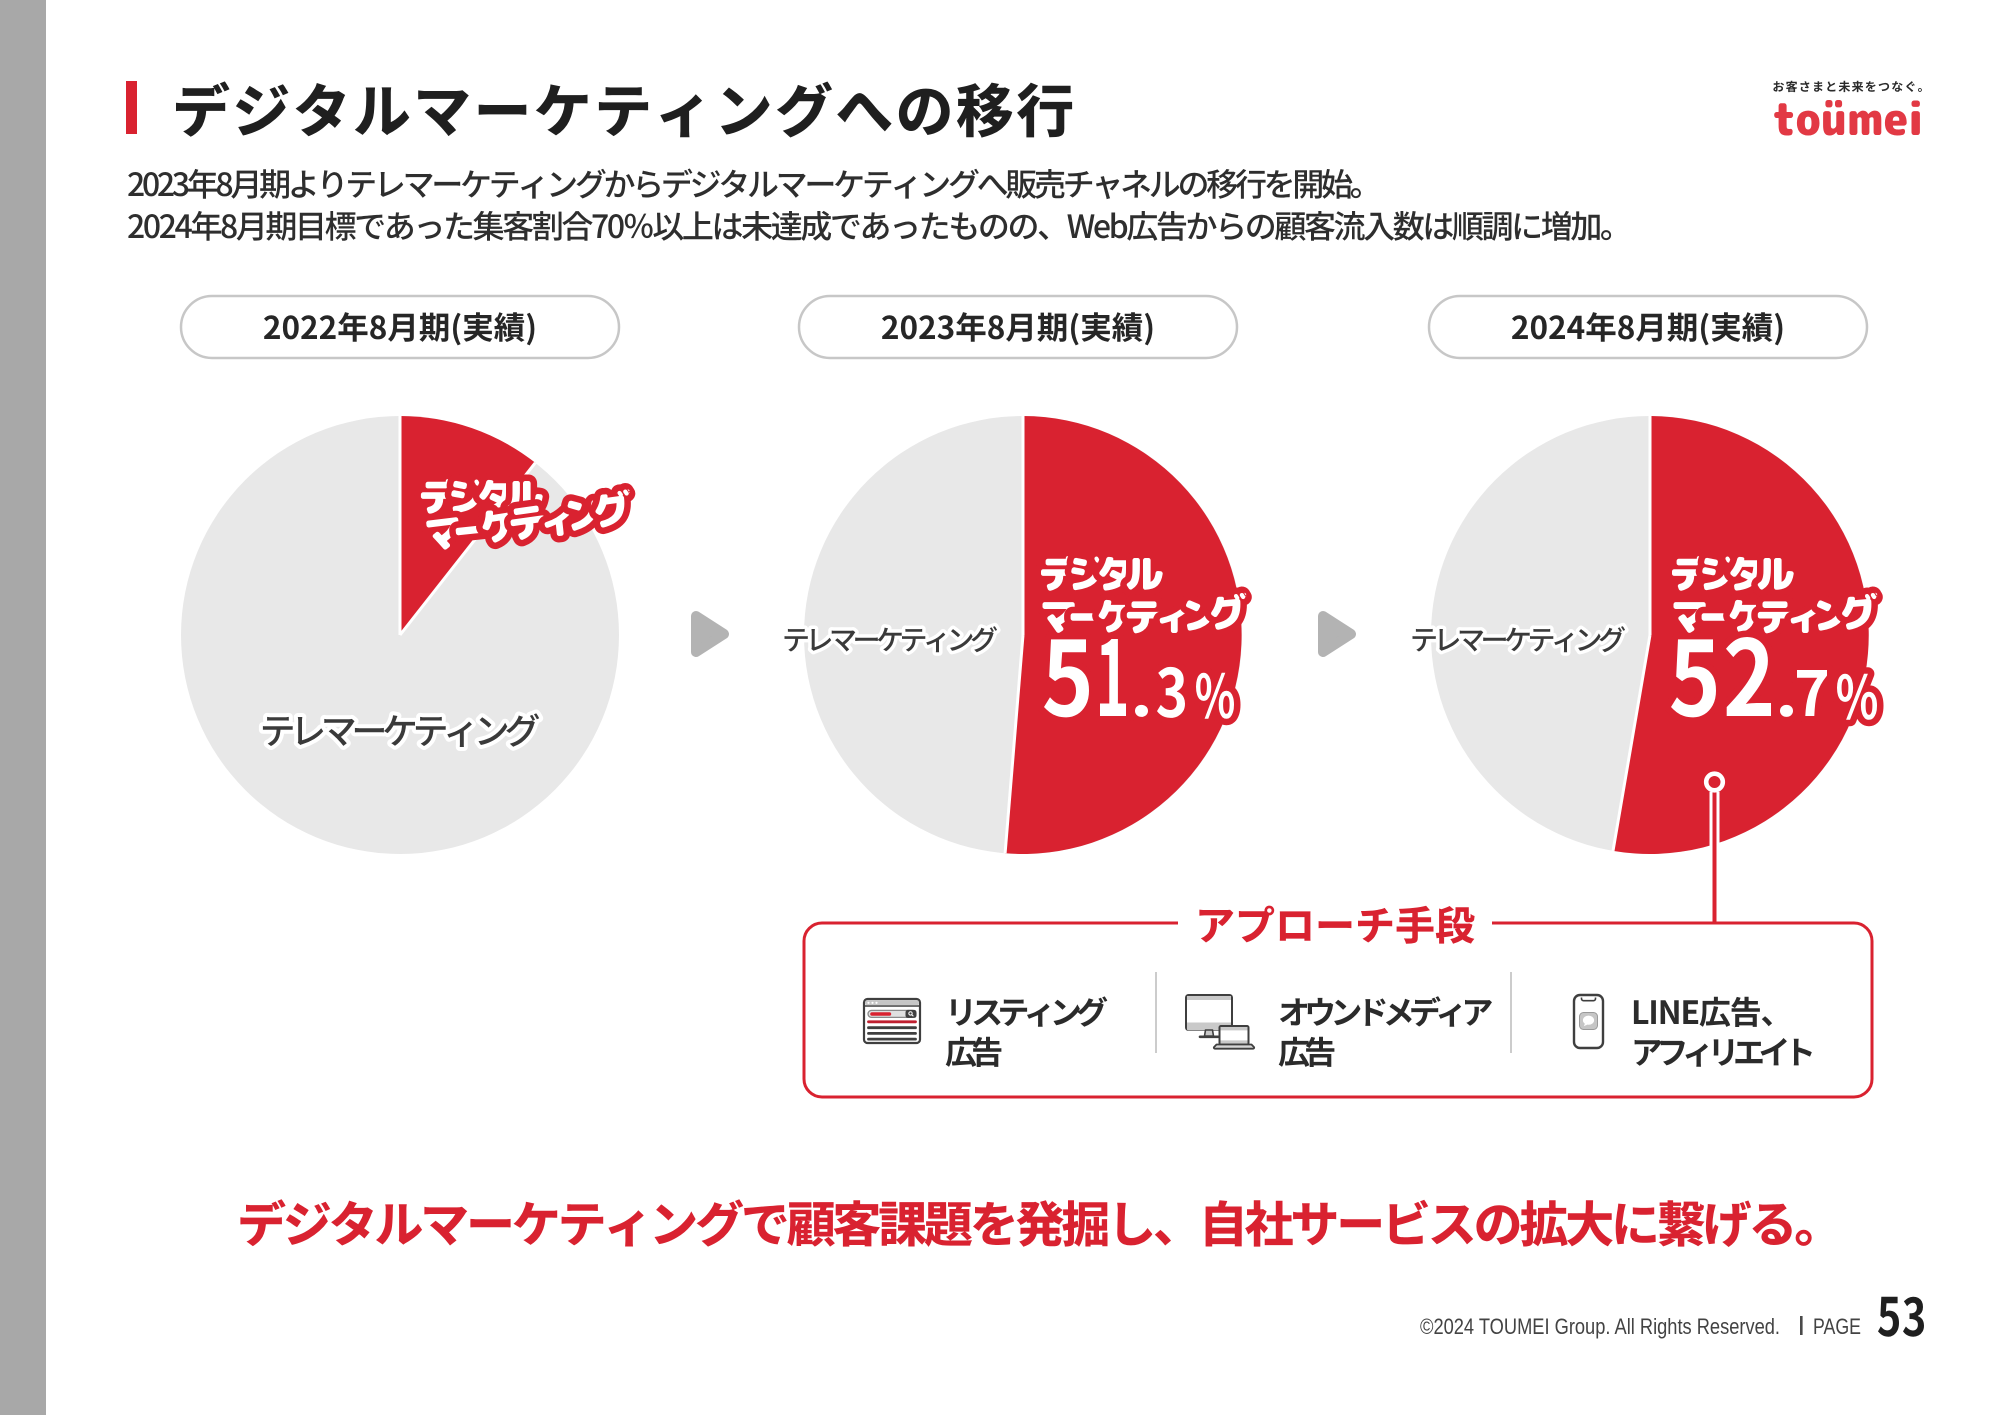  Describe the element at coordinates (1837, 1326) in the screenshot. I see `svg-text: PAGE` at that location.